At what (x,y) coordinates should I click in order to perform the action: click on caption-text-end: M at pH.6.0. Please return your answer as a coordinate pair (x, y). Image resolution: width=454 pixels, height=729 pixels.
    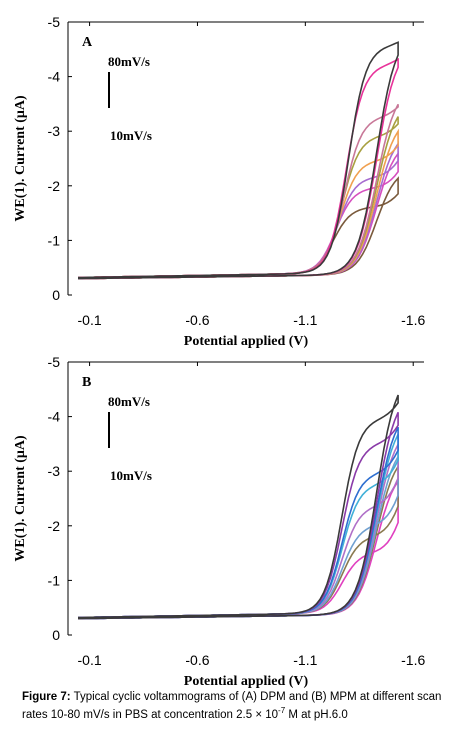
    Looking at the image, I should click on (316, 714).